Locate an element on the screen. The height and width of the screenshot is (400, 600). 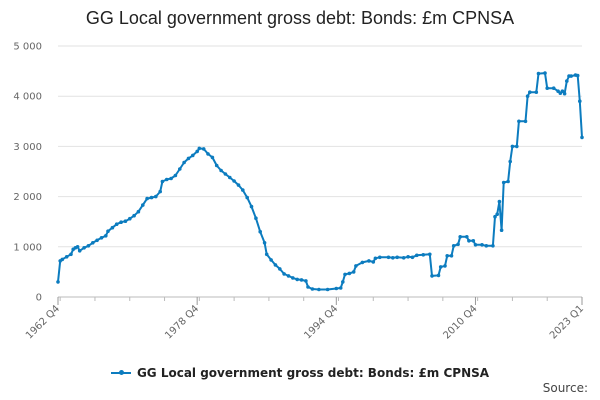
x-tick-label: 1962 Q4 is located at coordinates (43, 322).